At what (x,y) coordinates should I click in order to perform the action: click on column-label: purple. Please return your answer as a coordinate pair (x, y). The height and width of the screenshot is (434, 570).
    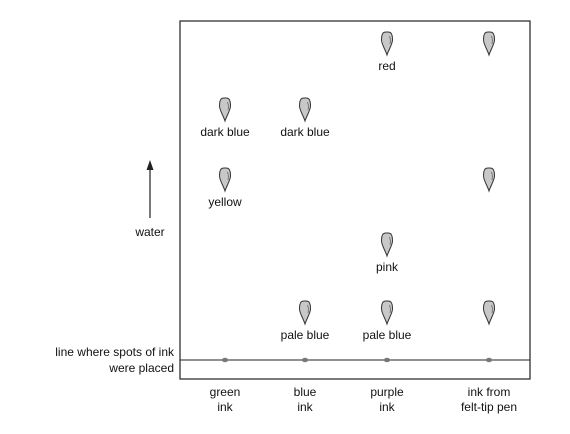
    Looking at the image, I should click on (387, 392).